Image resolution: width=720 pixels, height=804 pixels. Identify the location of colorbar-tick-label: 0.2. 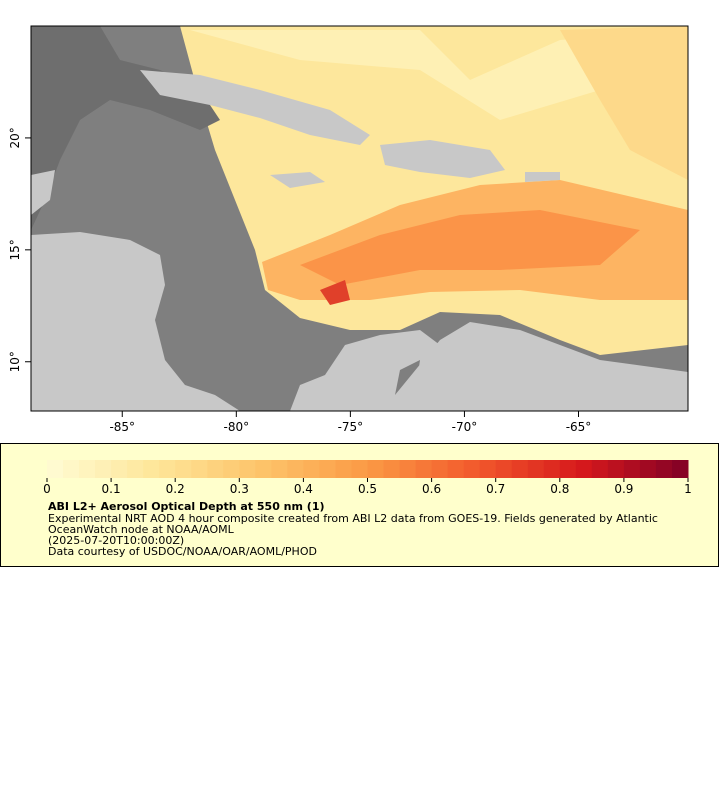
(175, 489).